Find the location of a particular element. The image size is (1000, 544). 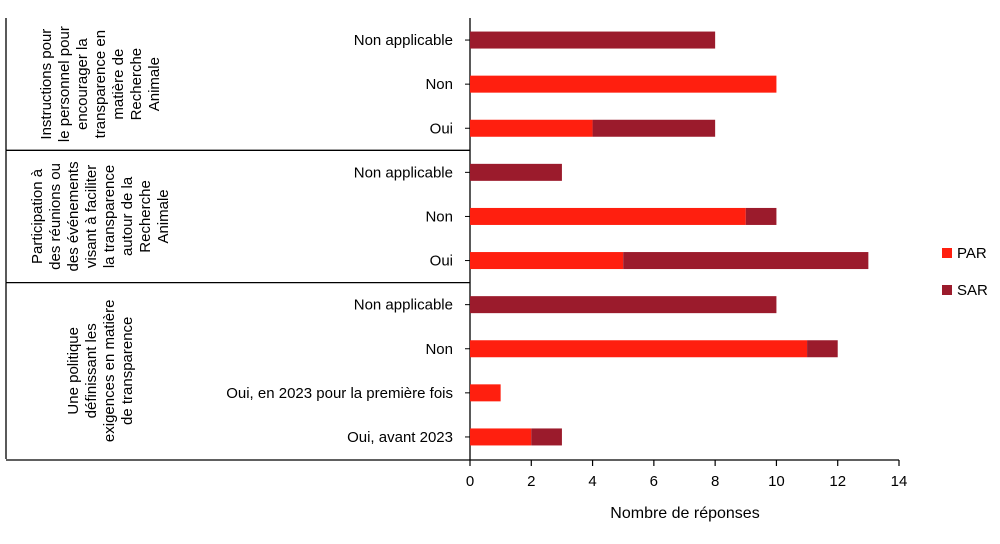

group-label-line: Une politique is located at coordinates (73, 371).